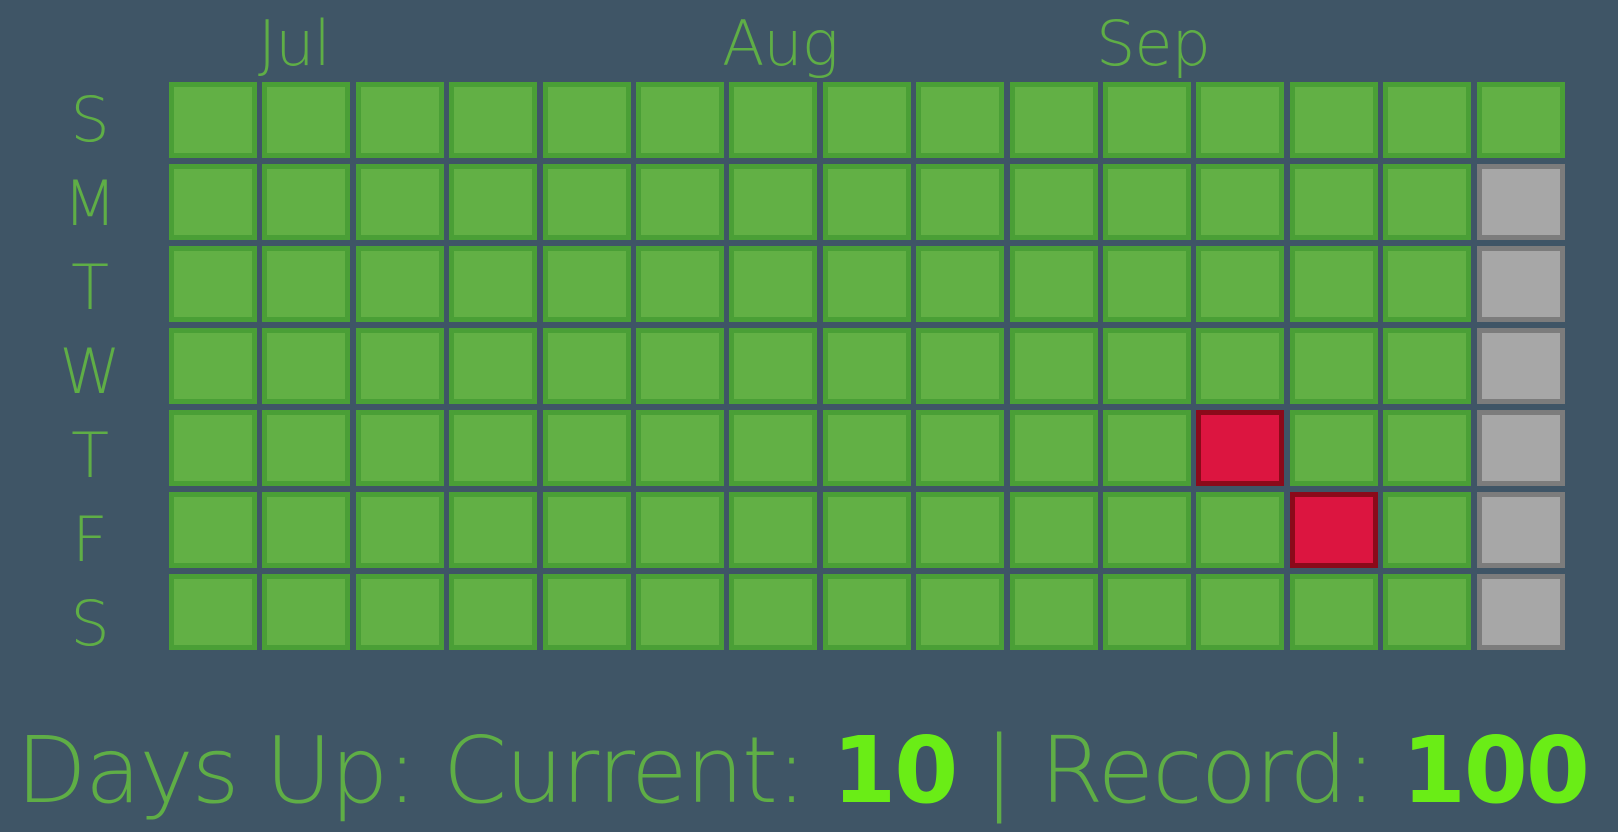  I want to click on weekday-label-monday: M, so click(90, 203).